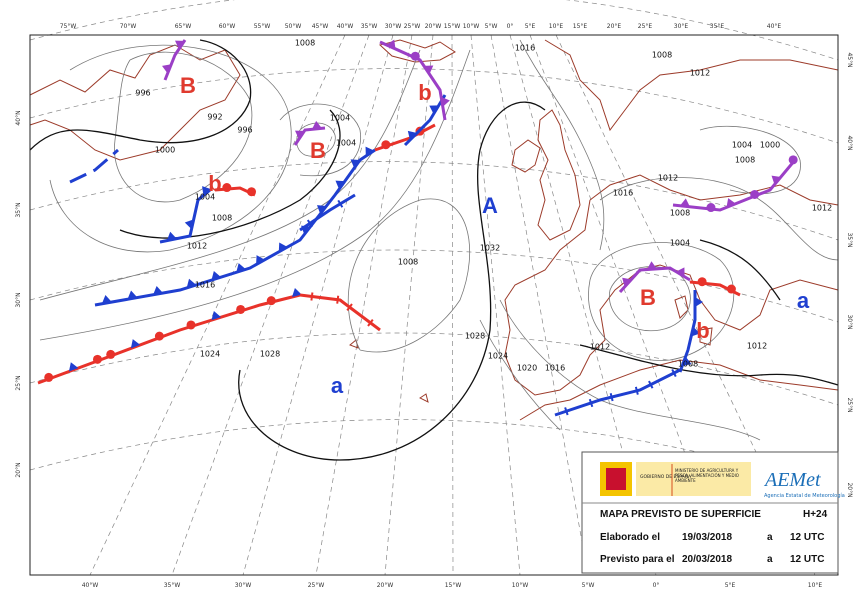 The height and width of the screenshot is (593, 861). I want to click on lead-time: H+24, so click(815, 514).